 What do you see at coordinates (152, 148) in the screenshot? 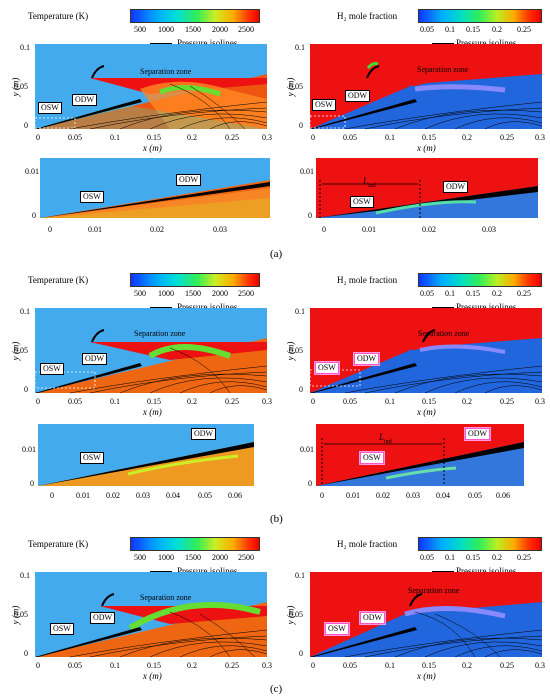
I see `x-axis-label-a-left: x (m)` at bounding box center [152, 148].